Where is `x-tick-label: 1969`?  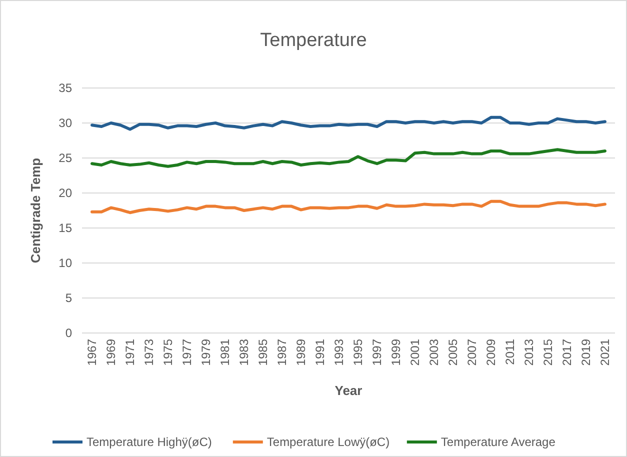
x-tick-label: 1969 is located at coordinates (111, 352).